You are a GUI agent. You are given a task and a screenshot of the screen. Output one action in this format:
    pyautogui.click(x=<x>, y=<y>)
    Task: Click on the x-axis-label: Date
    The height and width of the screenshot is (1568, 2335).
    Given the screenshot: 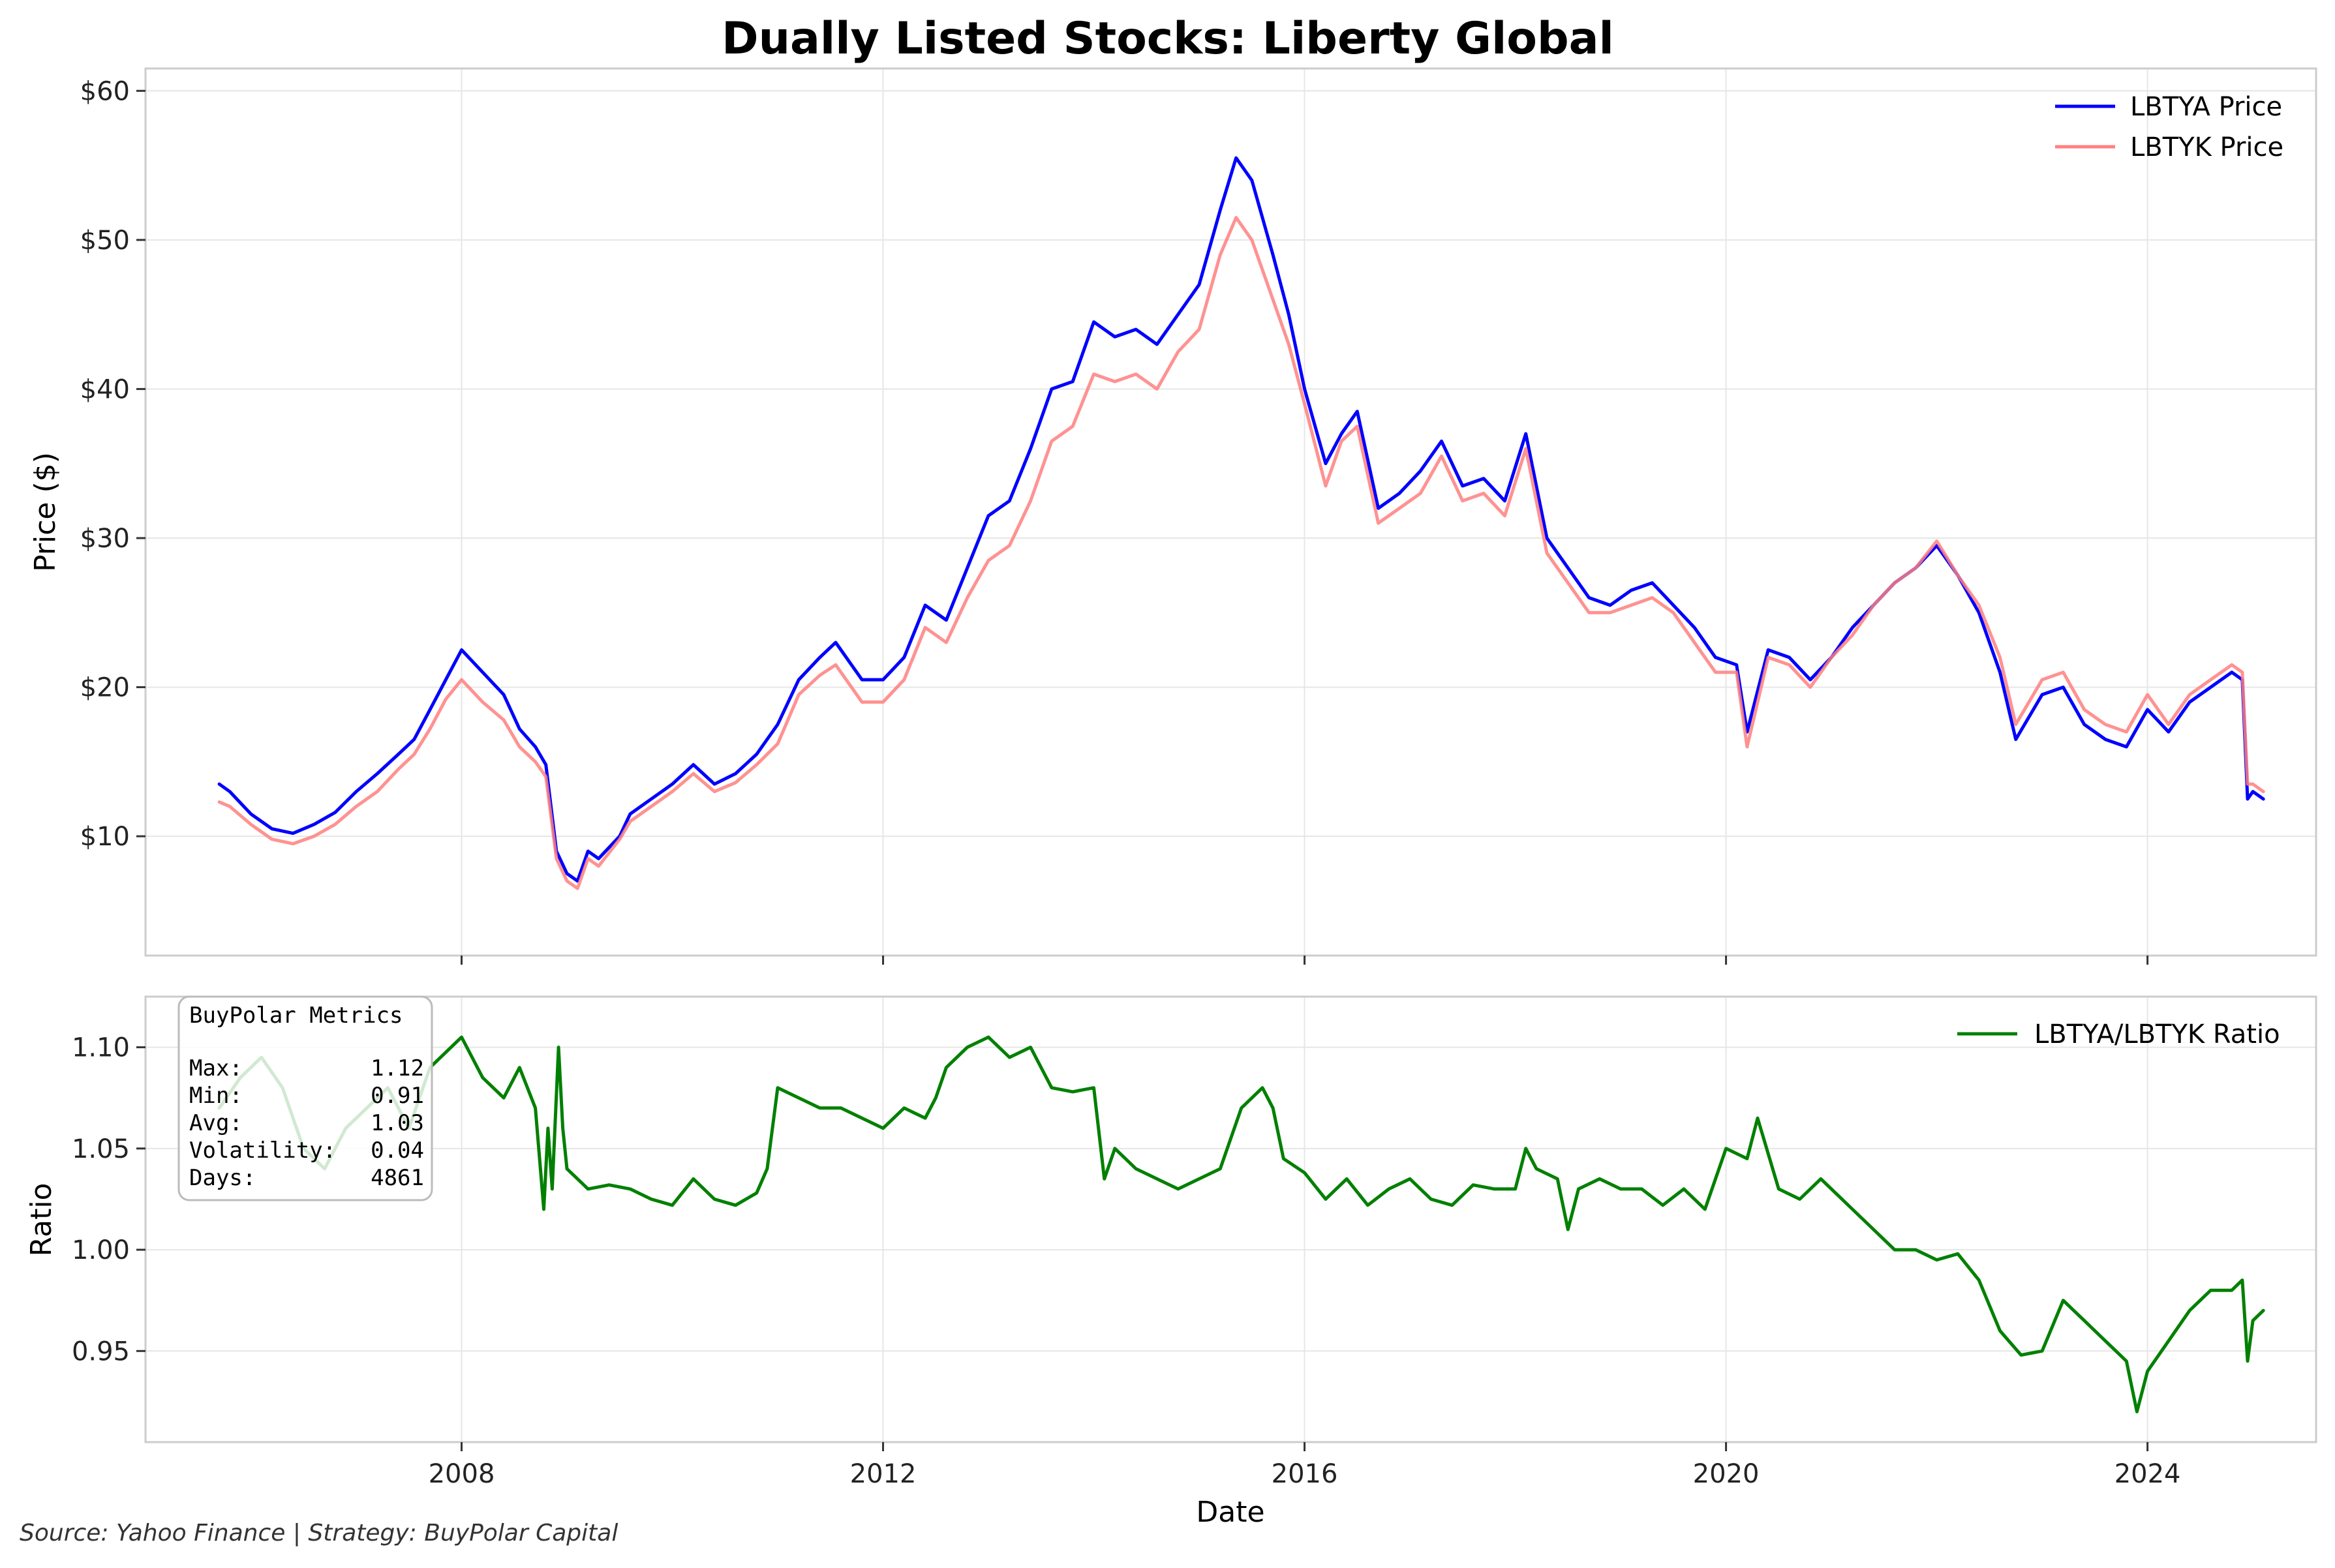 What is the action you would take?
    pyautogui.click(x=1230, y=1512)
    